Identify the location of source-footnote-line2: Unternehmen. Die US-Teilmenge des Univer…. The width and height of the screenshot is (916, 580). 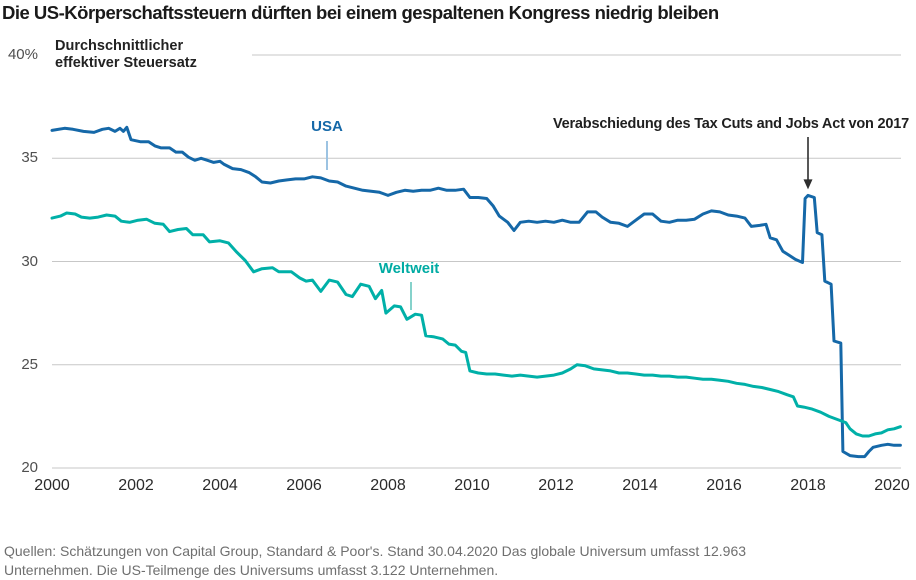
(251, 570).